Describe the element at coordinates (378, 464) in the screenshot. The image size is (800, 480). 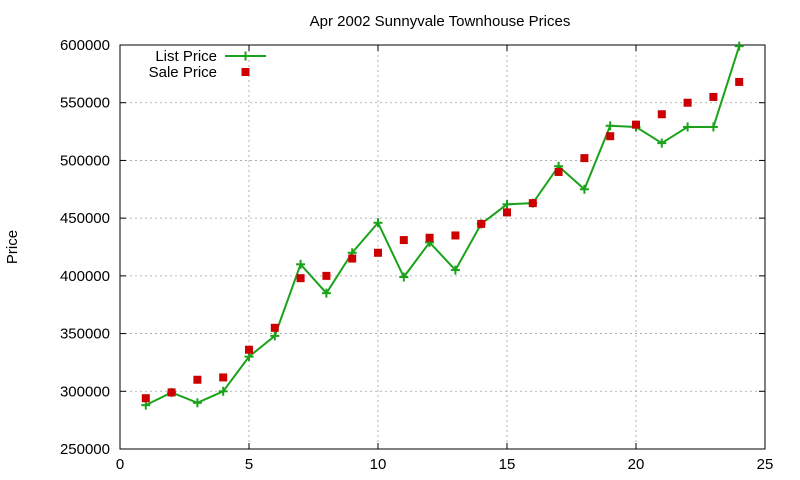
I see `x-tick-label: 10` at that location.